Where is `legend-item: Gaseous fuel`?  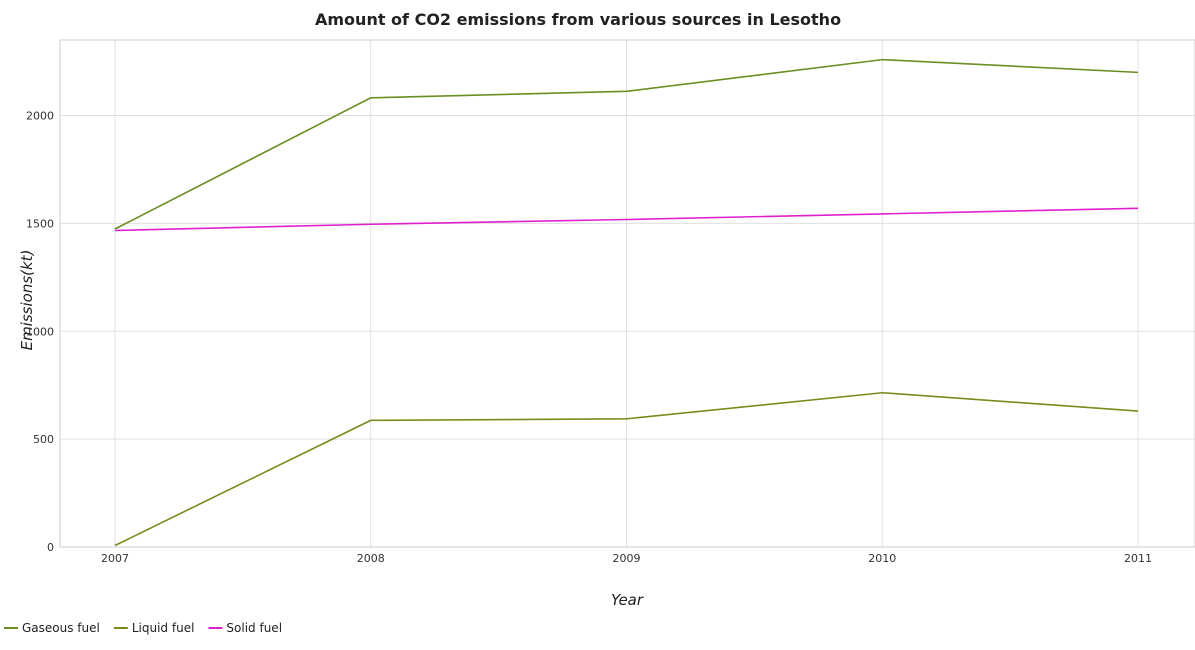
legend-item: Gaseous fuel is located at coordinates (52, 628).